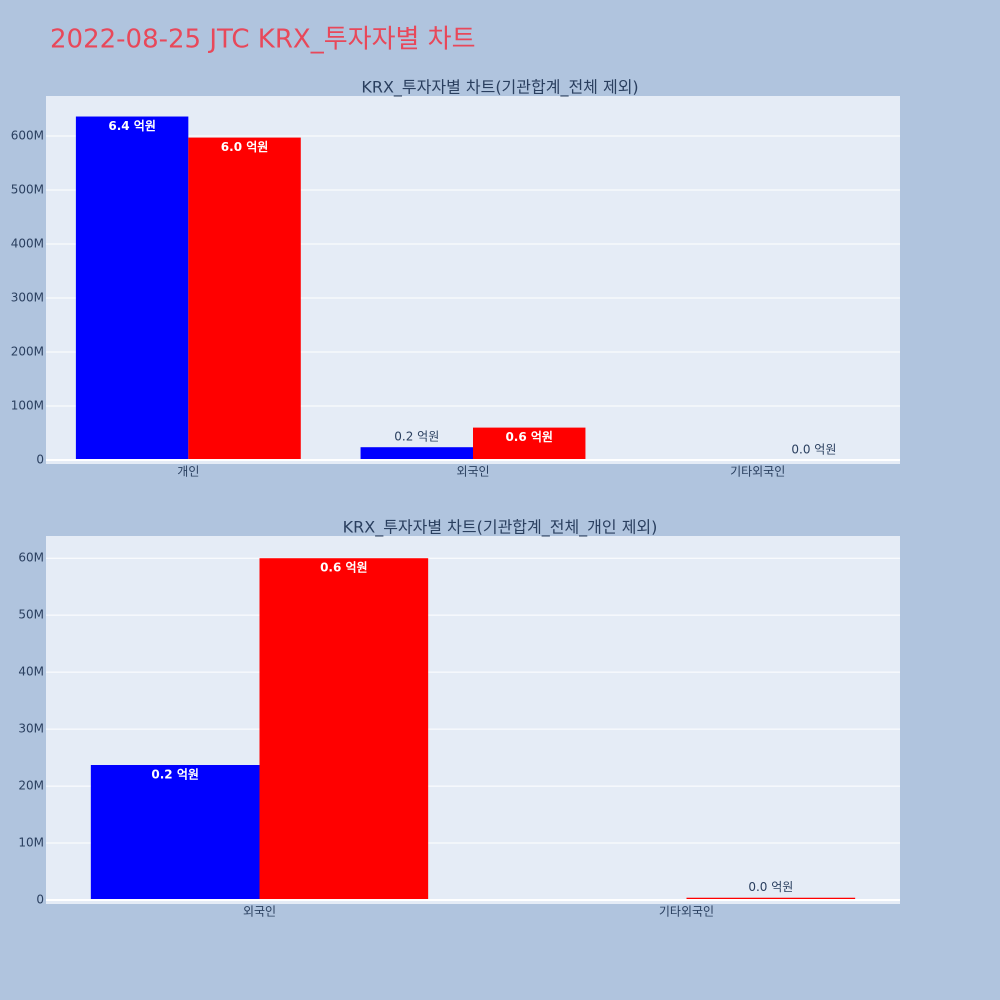  What do you see at coordinates (27, 351) in the screenshot?
I see `y-tick-label: 200M` at bounding box center [27, 351].